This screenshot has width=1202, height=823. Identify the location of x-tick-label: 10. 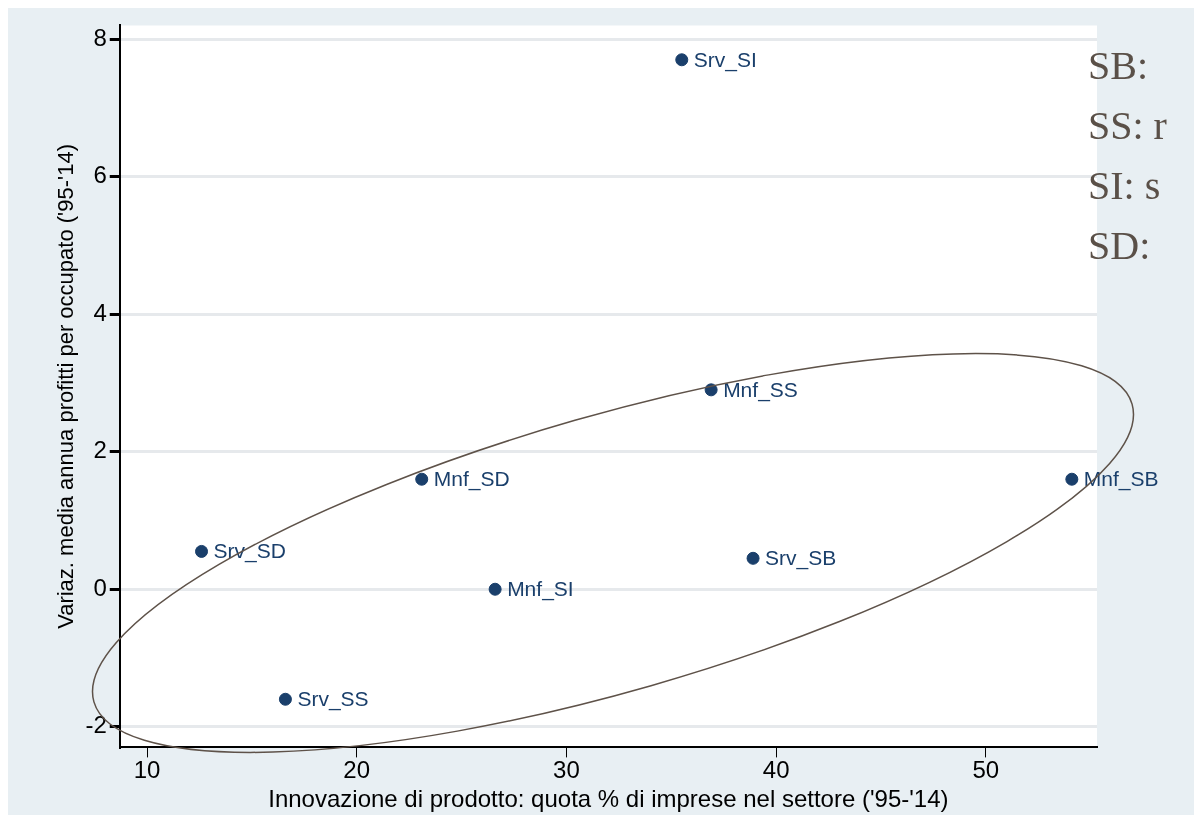
(147, 770).